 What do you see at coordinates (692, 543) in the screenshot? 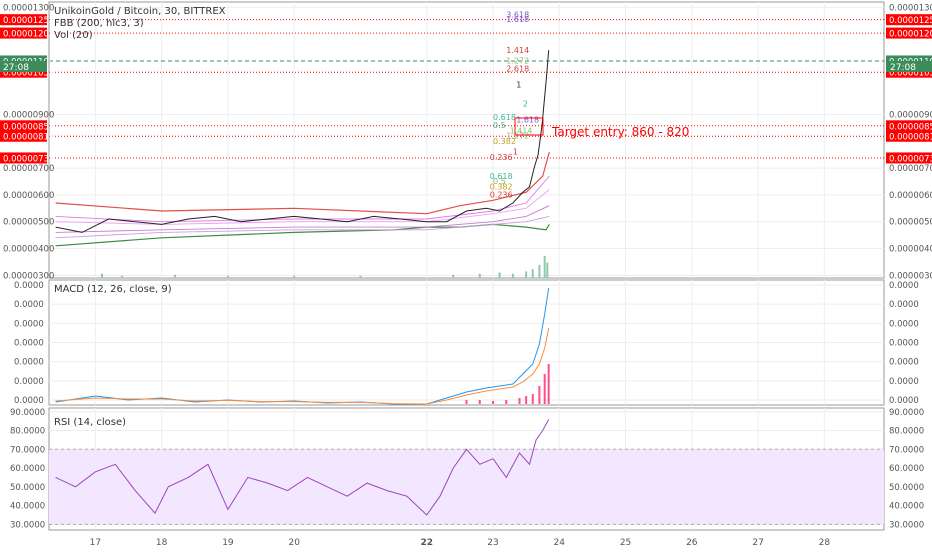
I see `x-tick-label: 26` at bounding box center [692, 543].